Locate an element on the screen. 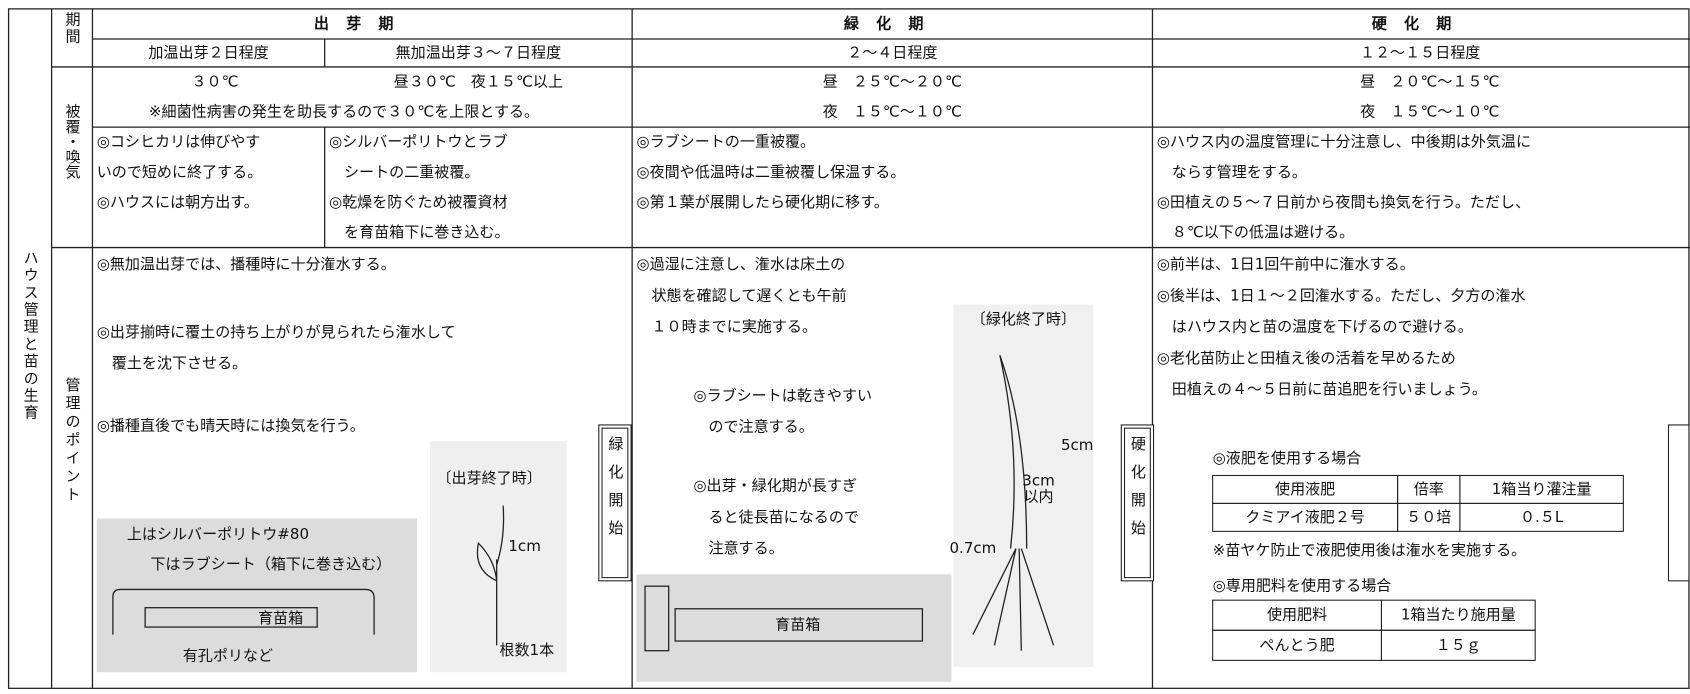  management-text: 注意する。 is located at coordinates (738, 548).